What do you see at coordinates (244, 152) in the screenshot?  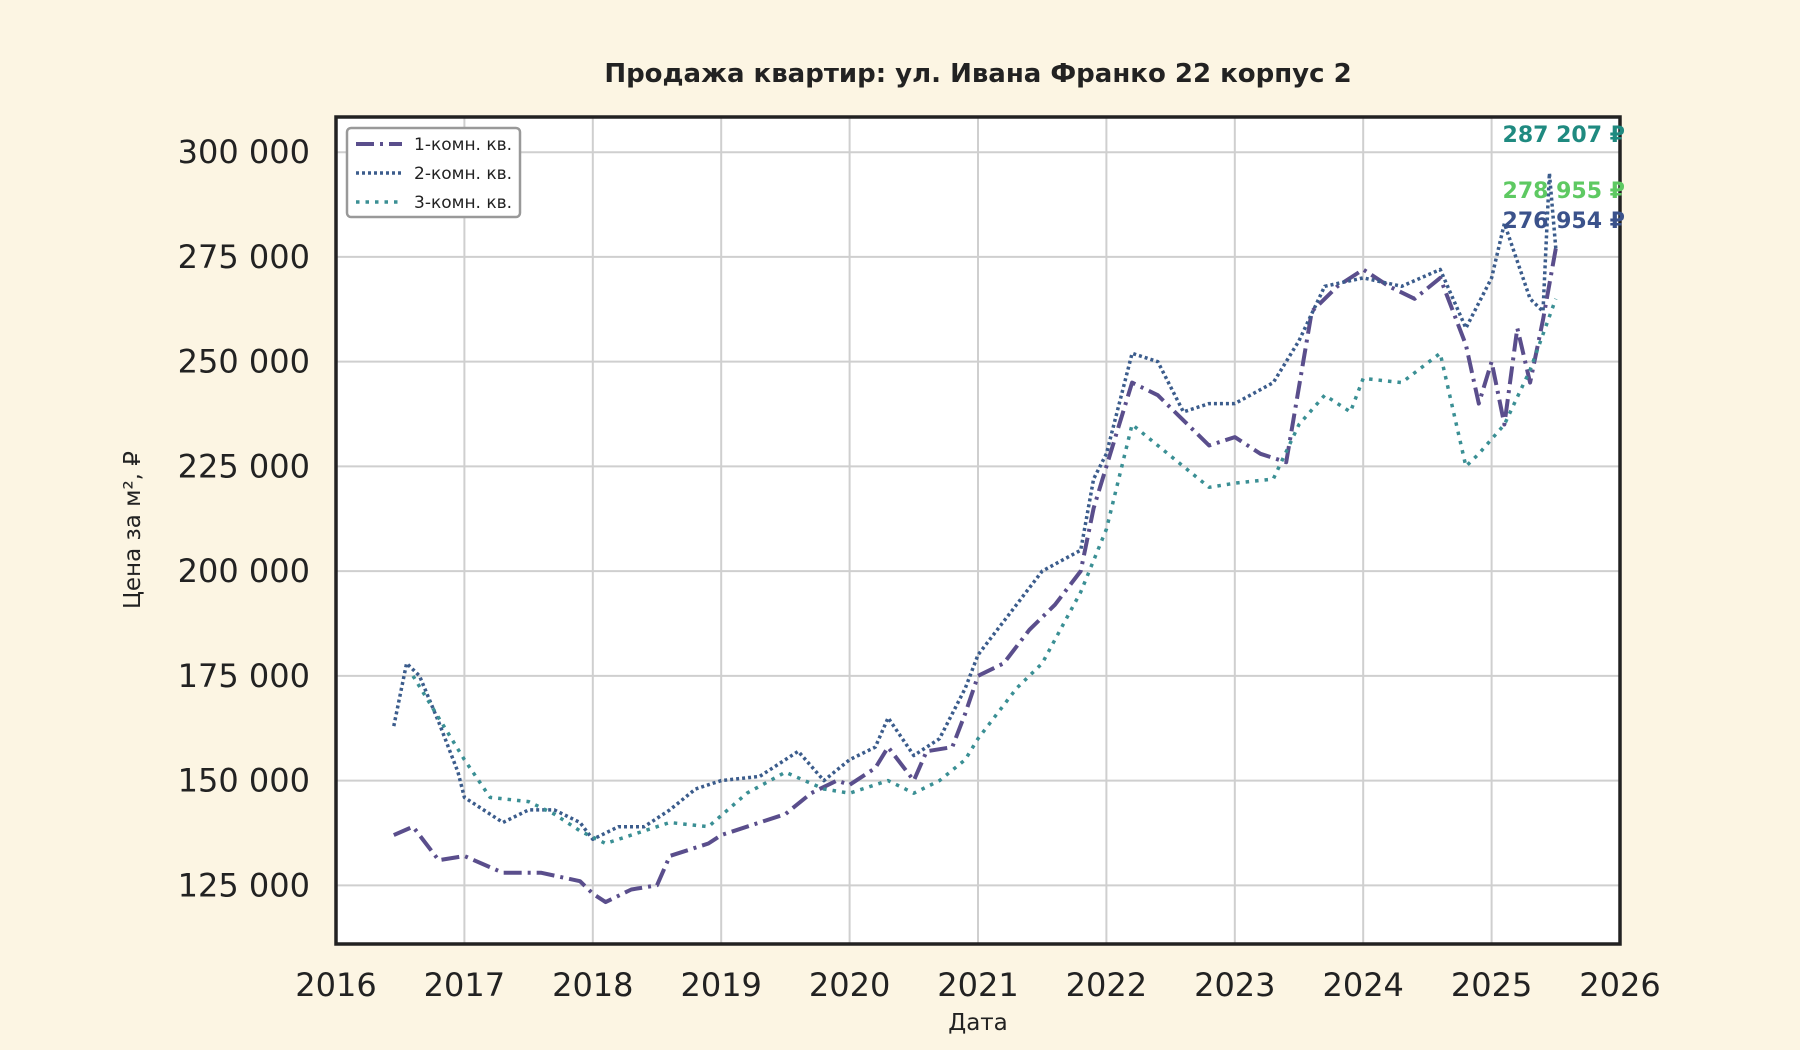 I see `y-tick-label: 300 000` at bounding box center [244, 152].